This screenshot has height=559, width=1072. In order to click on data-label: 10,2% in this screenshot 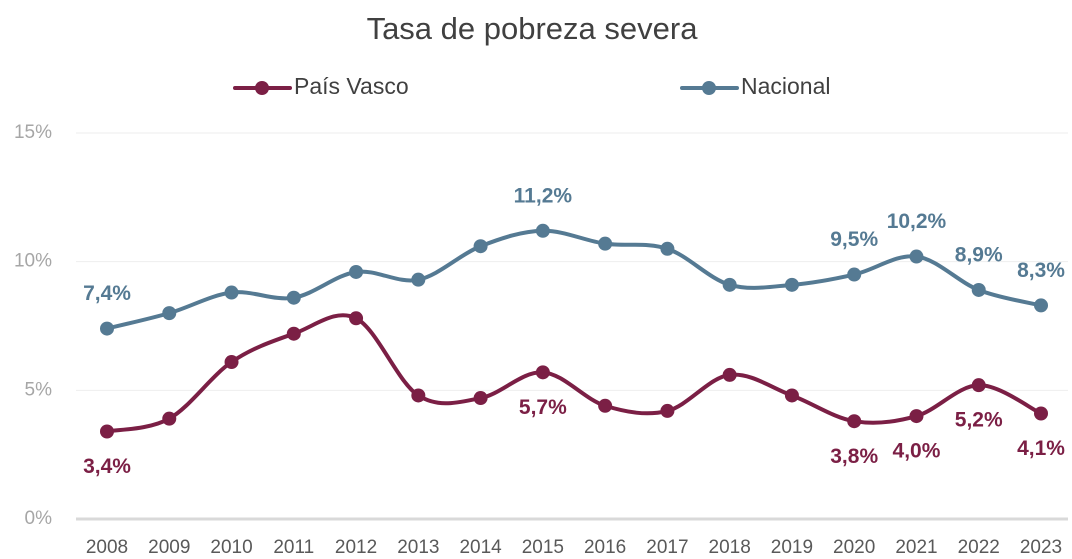, I will do `click(917, 221)`.